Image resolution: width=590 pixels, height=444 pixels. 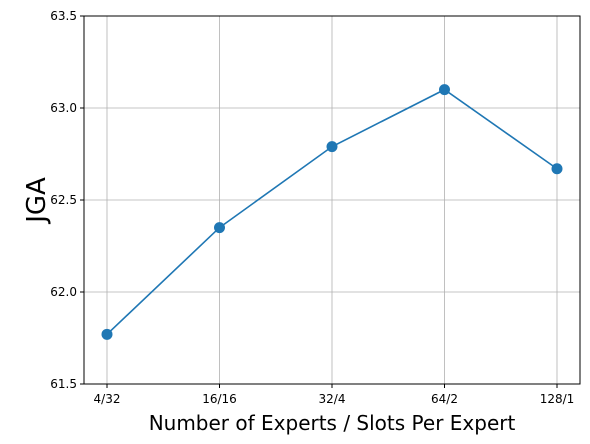 I want to click on x-tick-label: 32/4, so click(x=332, y=399).